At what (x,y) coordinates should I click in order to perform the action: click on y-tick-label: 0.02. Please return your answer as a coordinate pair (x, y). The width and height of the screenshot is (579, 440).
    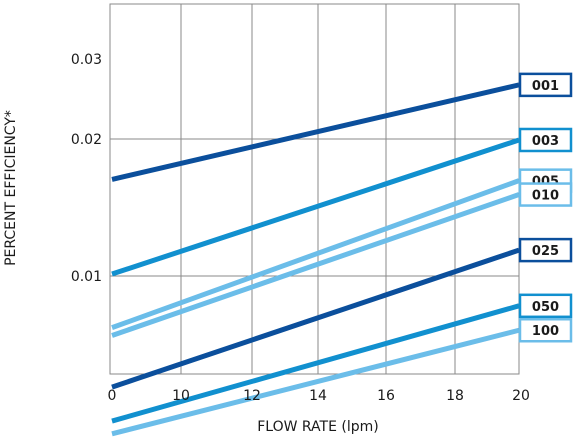
    Looking at the image, I should click on (86, 140).